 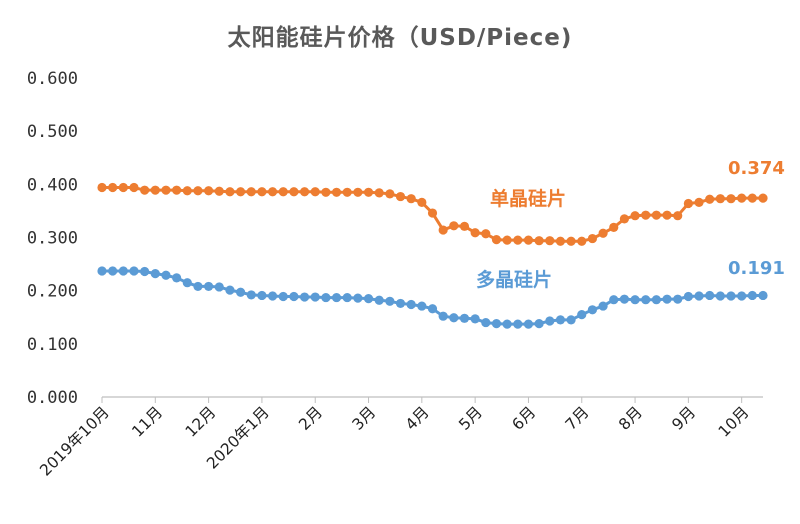 I want to click on x-tick-label: 2月, so click(x=310, y=418).